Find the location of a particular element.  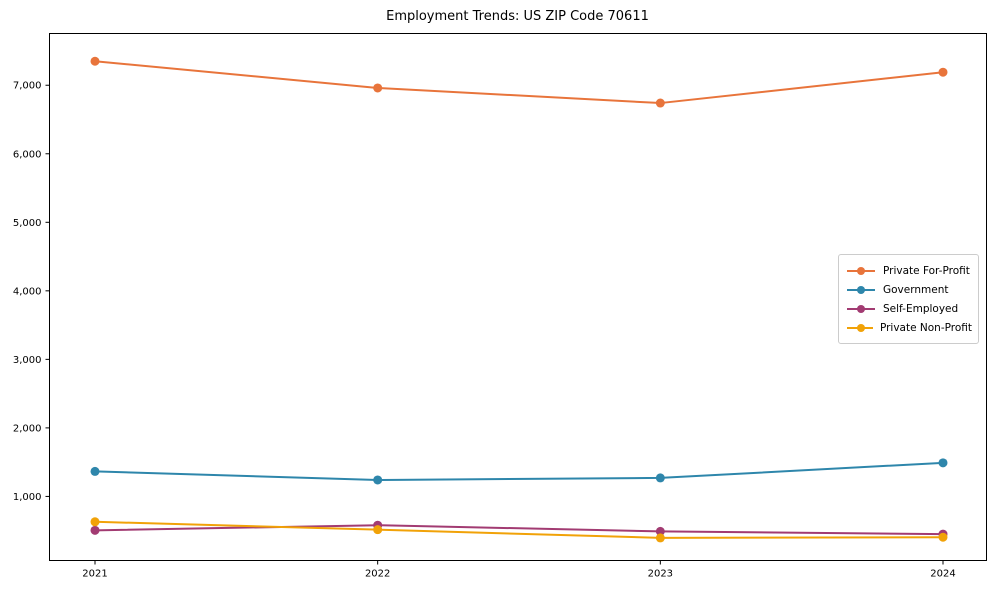

legend-item: Self-Employed is located at coordinates (909, 308).